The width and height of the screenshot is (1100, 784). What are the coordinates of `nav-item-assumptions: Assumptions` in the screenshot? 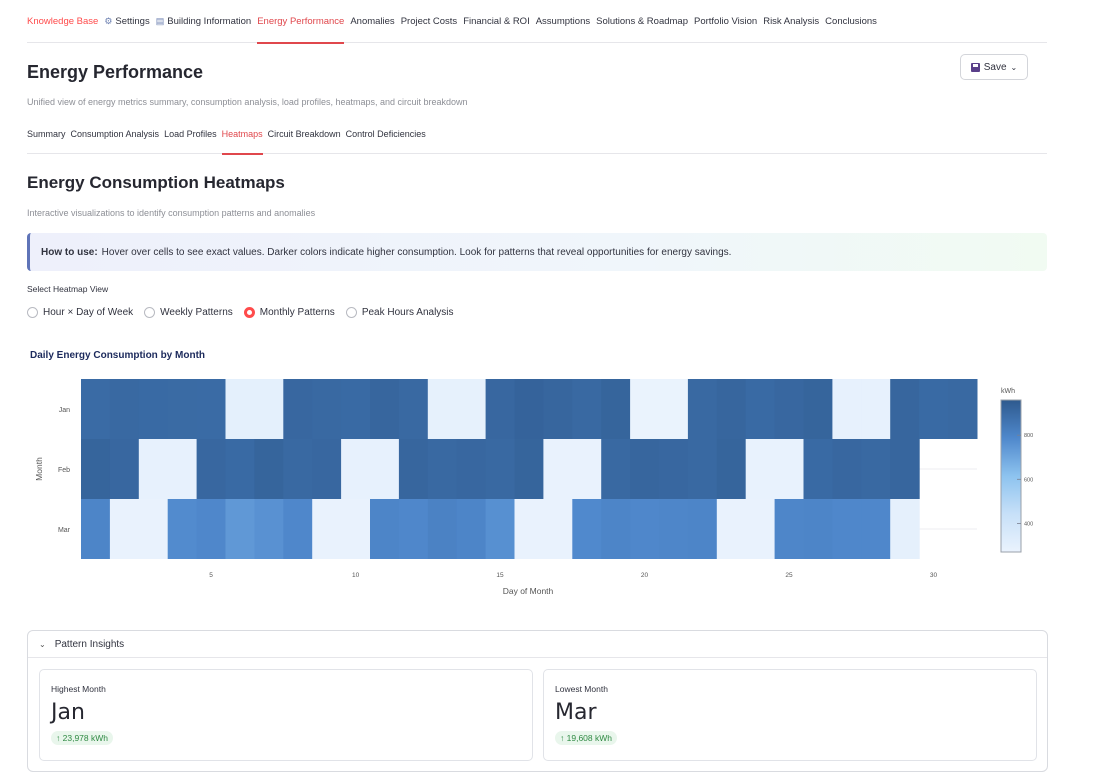 It's located at (563, 21).